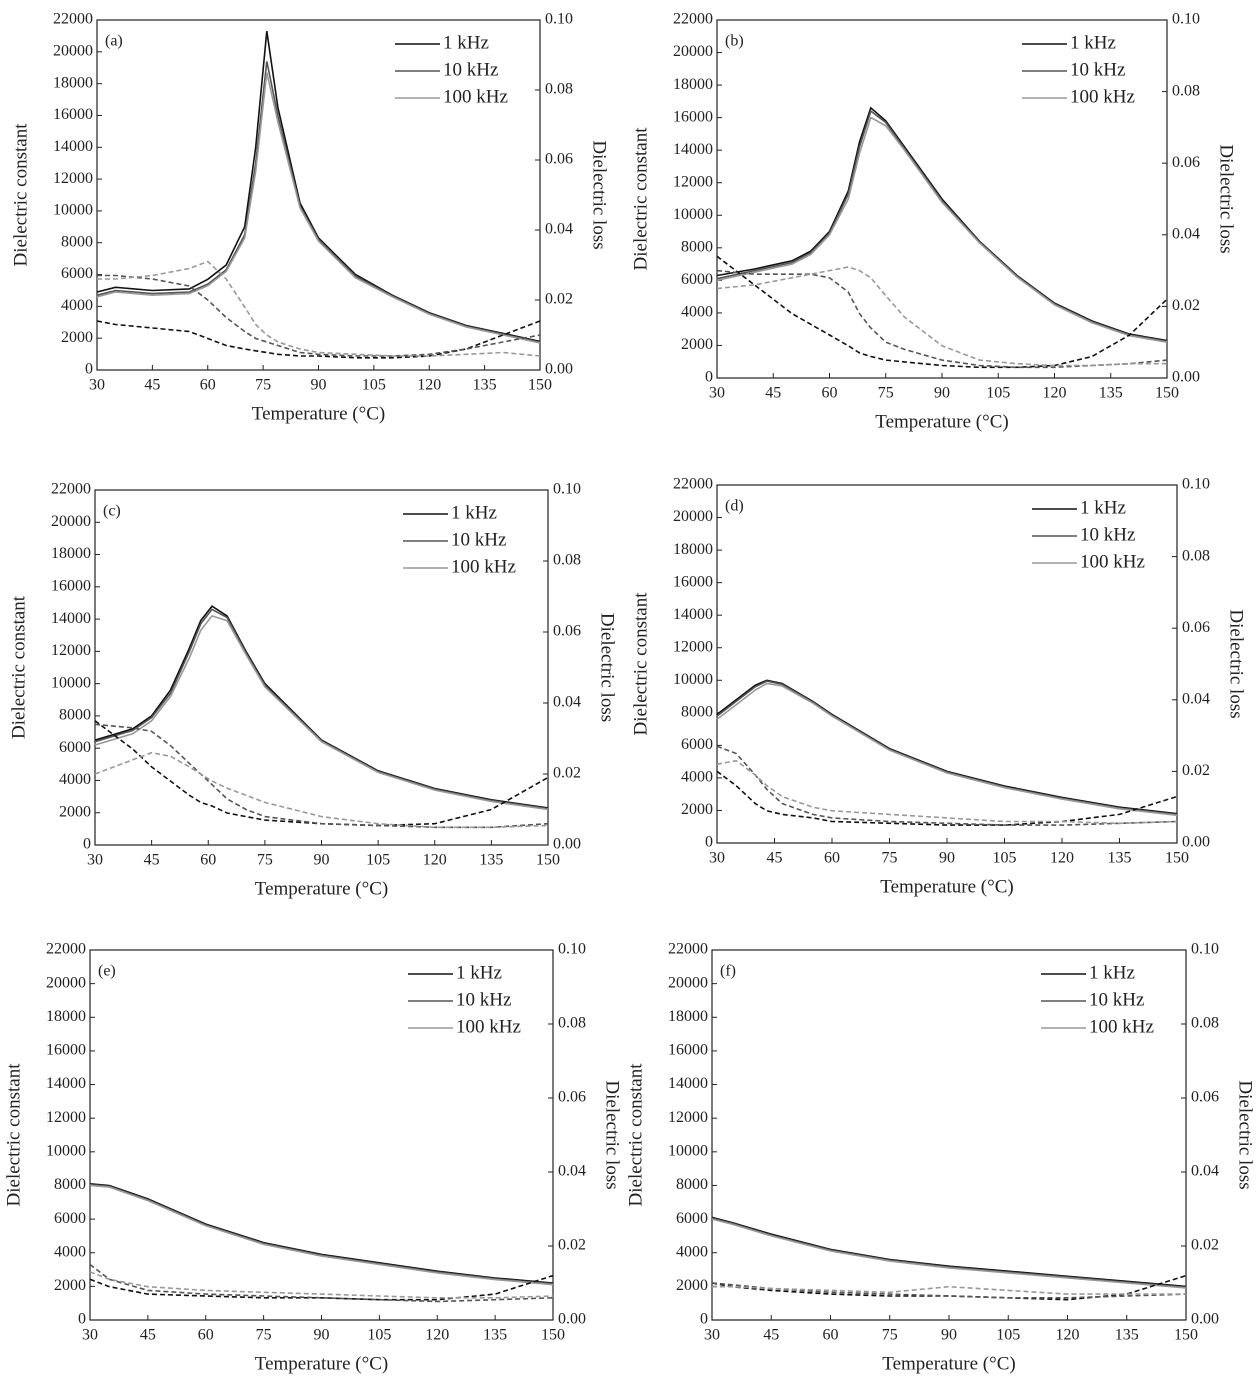 This screenshot has height=1389, width=1260. What do you see at coordinates (734, 41) in the screenshot?
I see `panel-label: (b)` at bounding box center [734, 41].